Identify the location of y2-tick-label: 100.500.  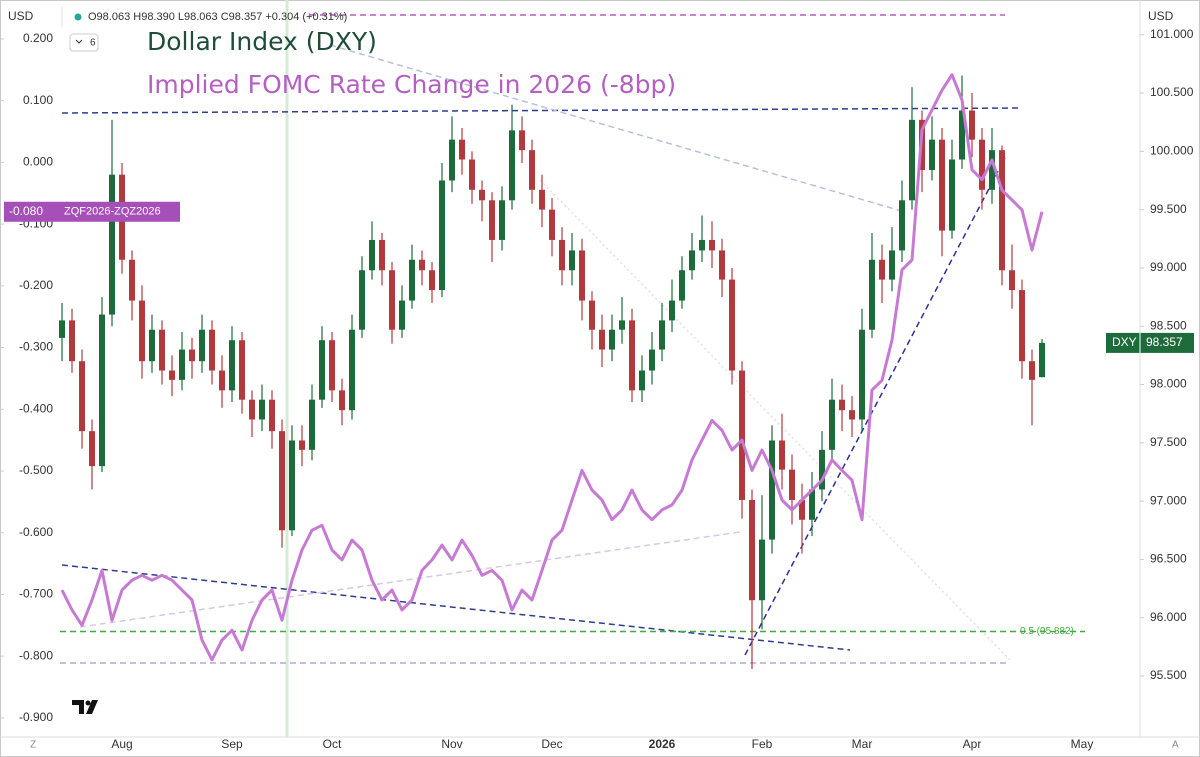
(1172, 92).